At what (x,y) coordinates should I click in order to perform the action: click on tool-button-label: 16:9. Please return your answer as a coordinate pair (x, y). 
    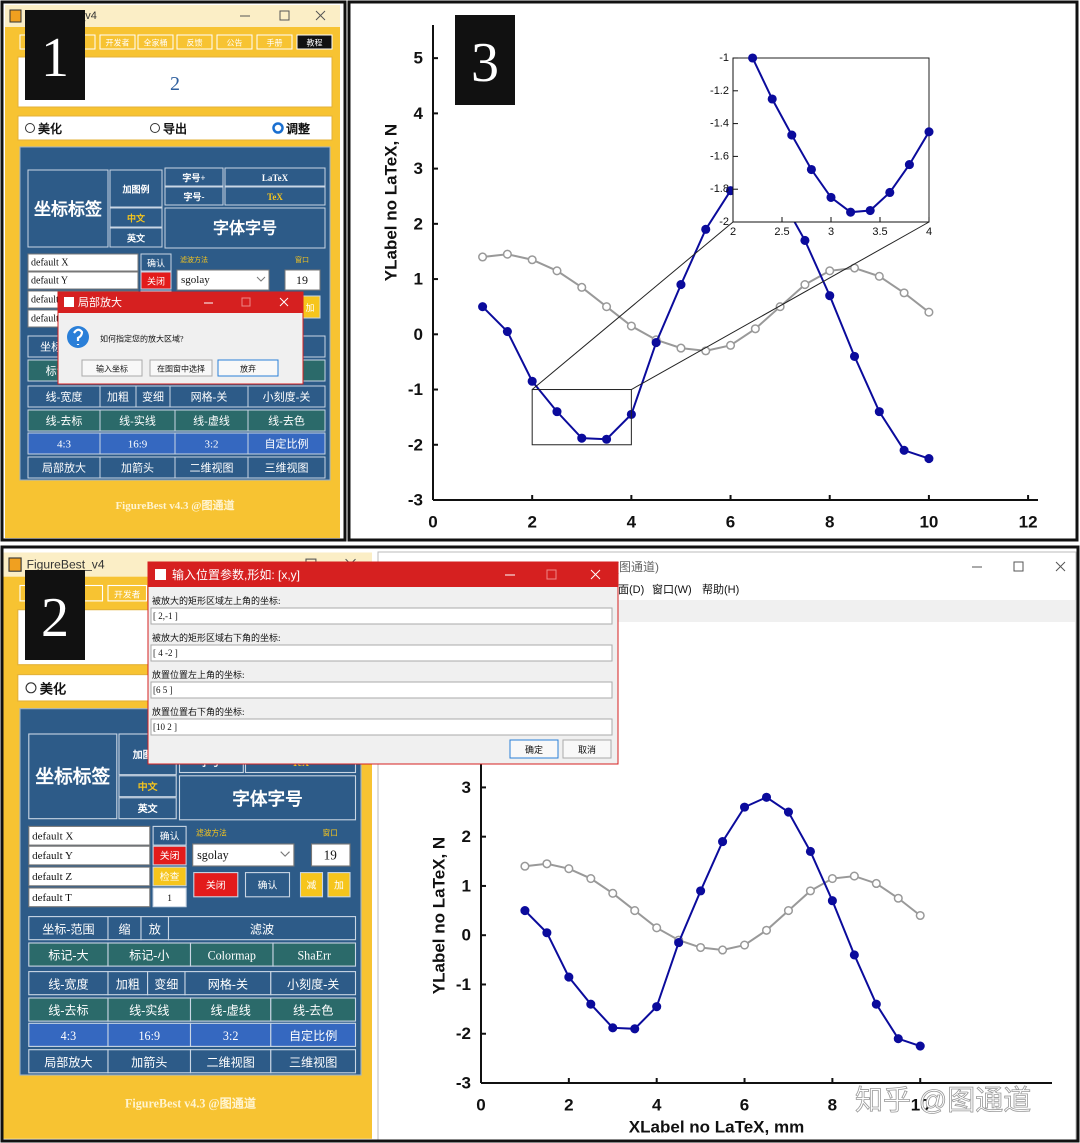
    Looking at the image, I should click on (149, 1036).